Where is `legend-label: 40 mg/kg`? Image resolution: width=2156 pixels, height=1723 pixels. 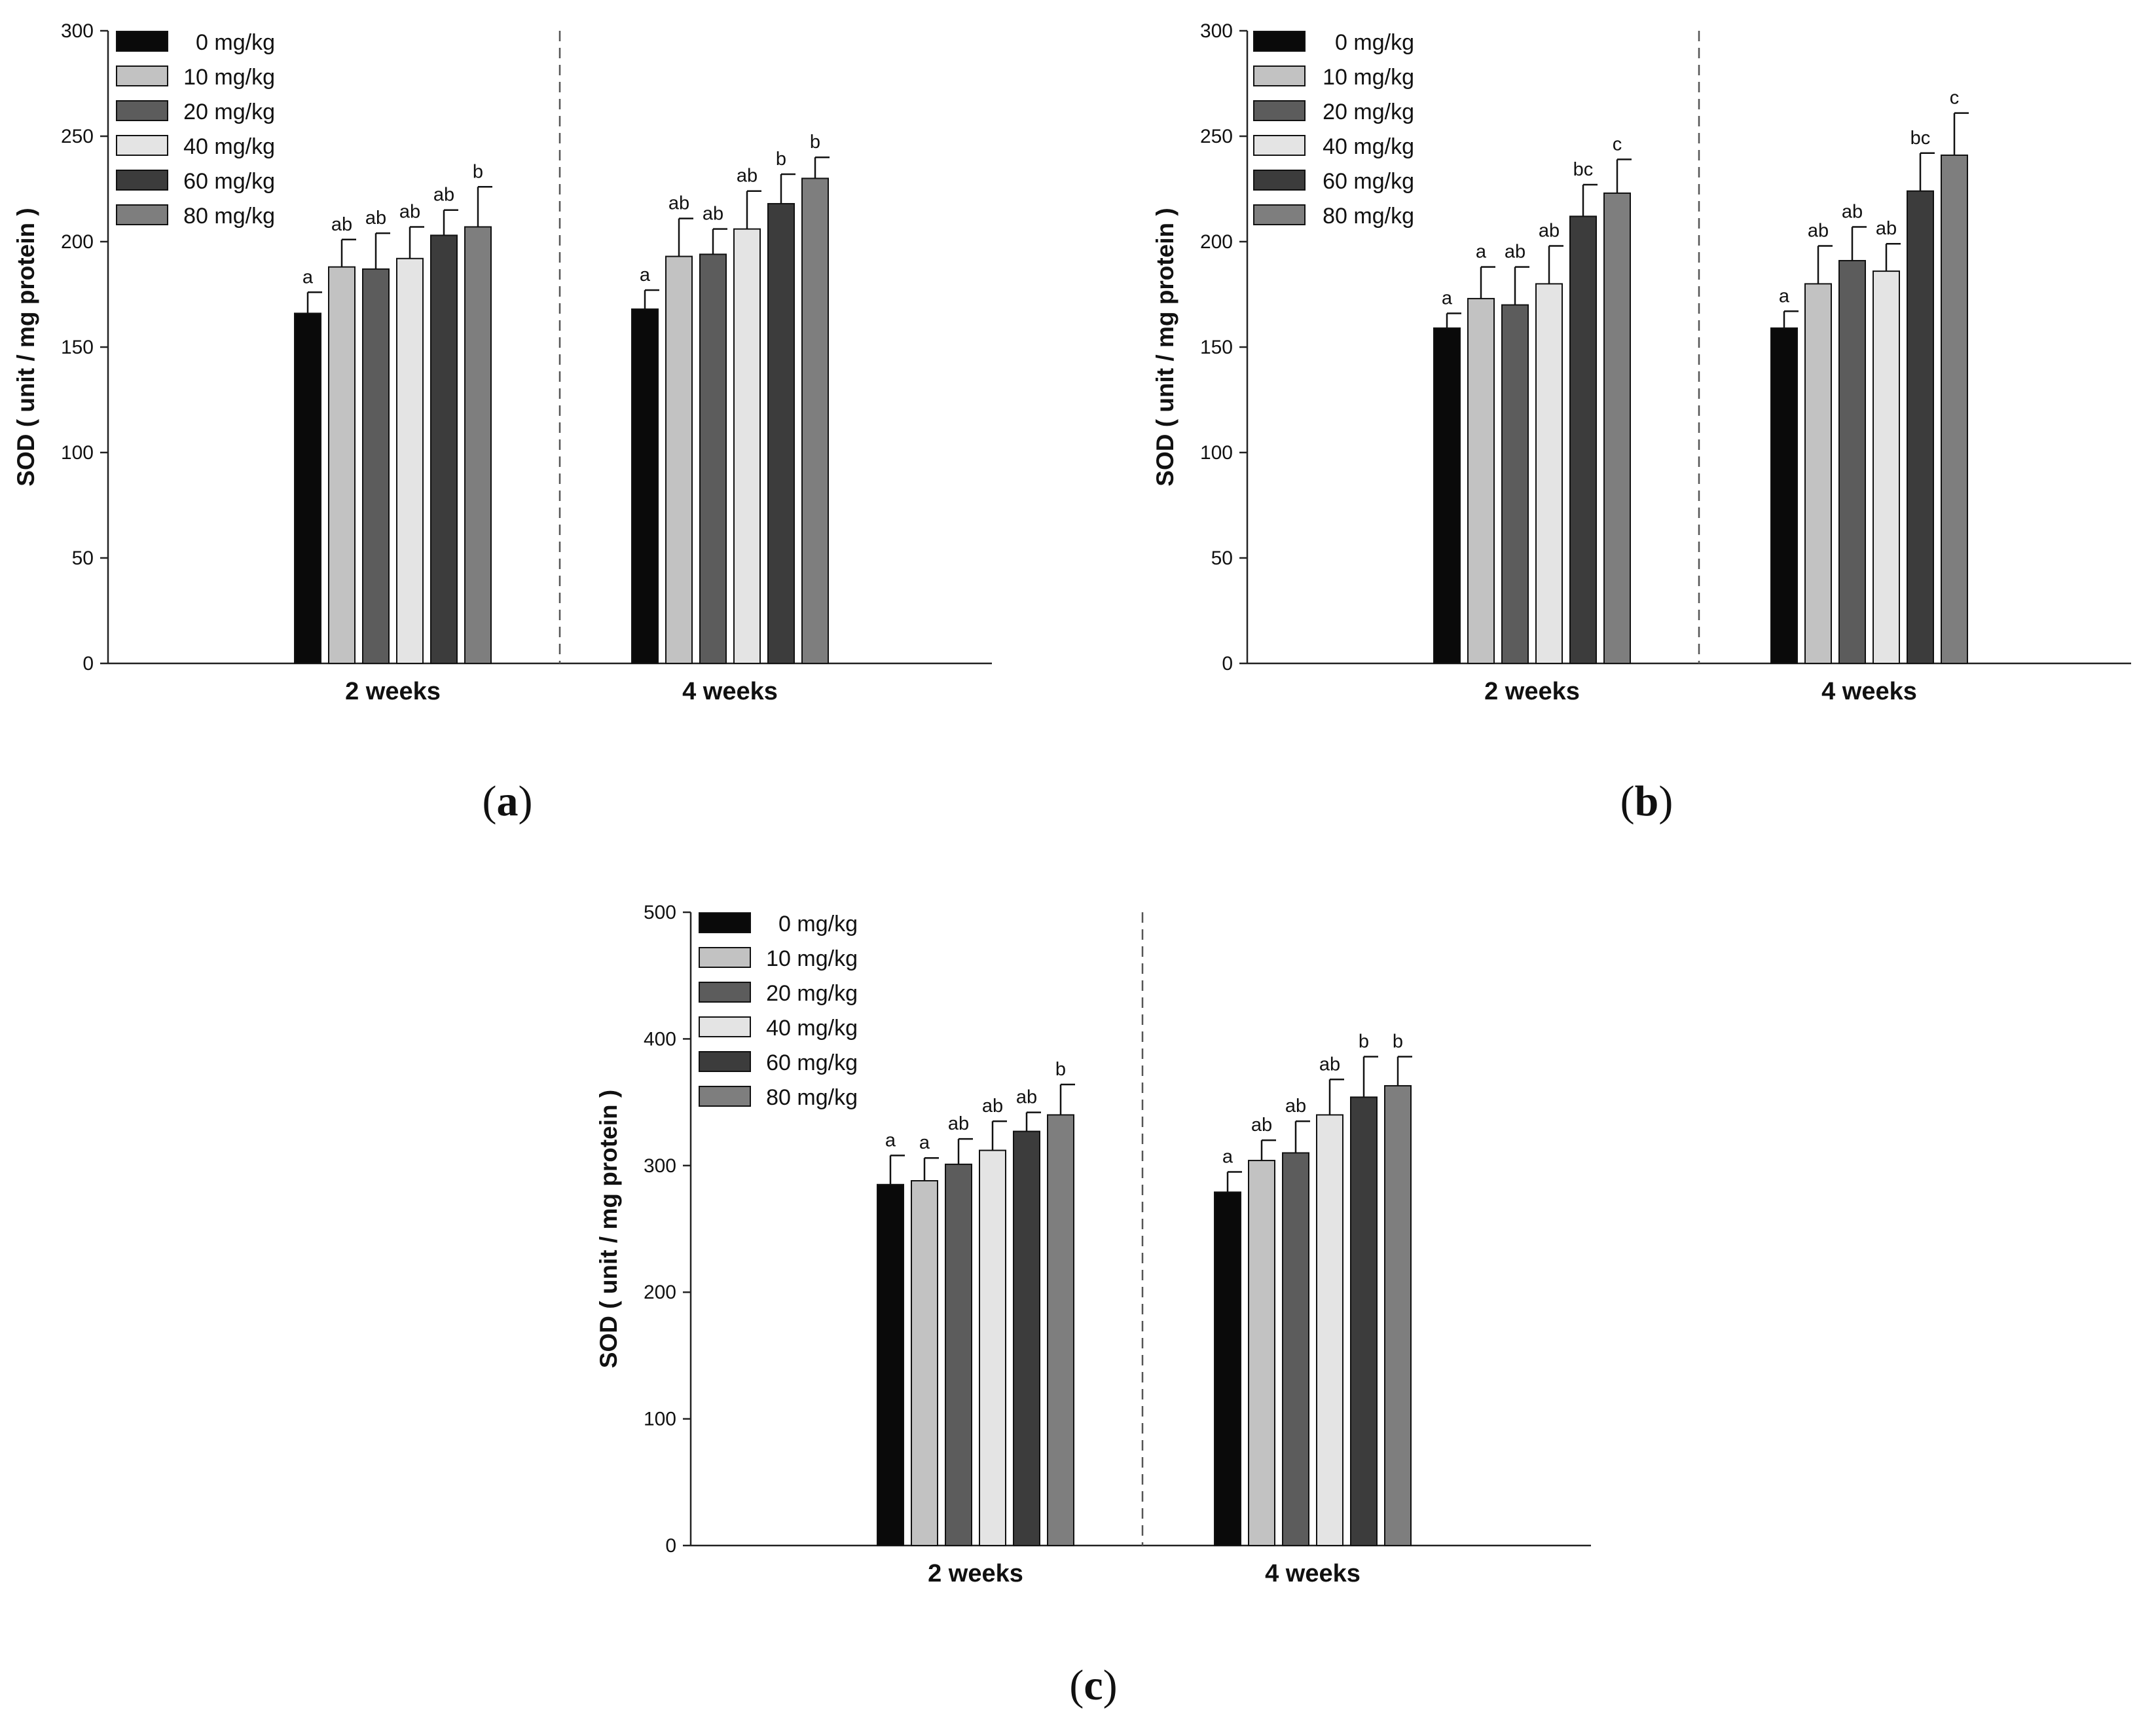
legend-label: 40 mg/kg is located at coordinates (812, 1028).